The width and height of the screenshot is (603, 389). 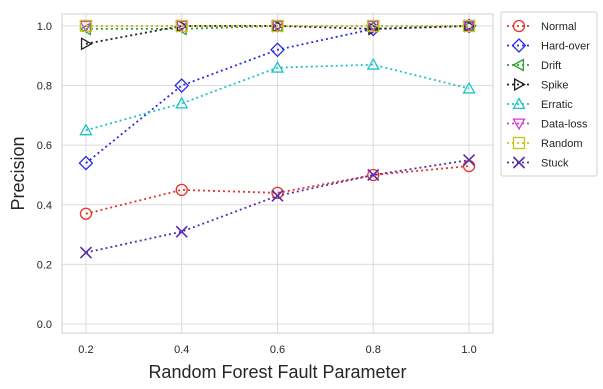 What do you see at coordinates (557, 105) in the screenshot?
I see `legend-label: Erratic` at bounding box center [557, 105].